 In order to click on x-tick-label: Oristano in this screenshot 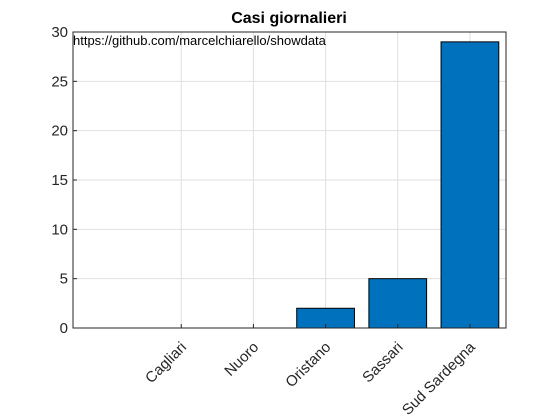, I will do `click(308, 365)`.